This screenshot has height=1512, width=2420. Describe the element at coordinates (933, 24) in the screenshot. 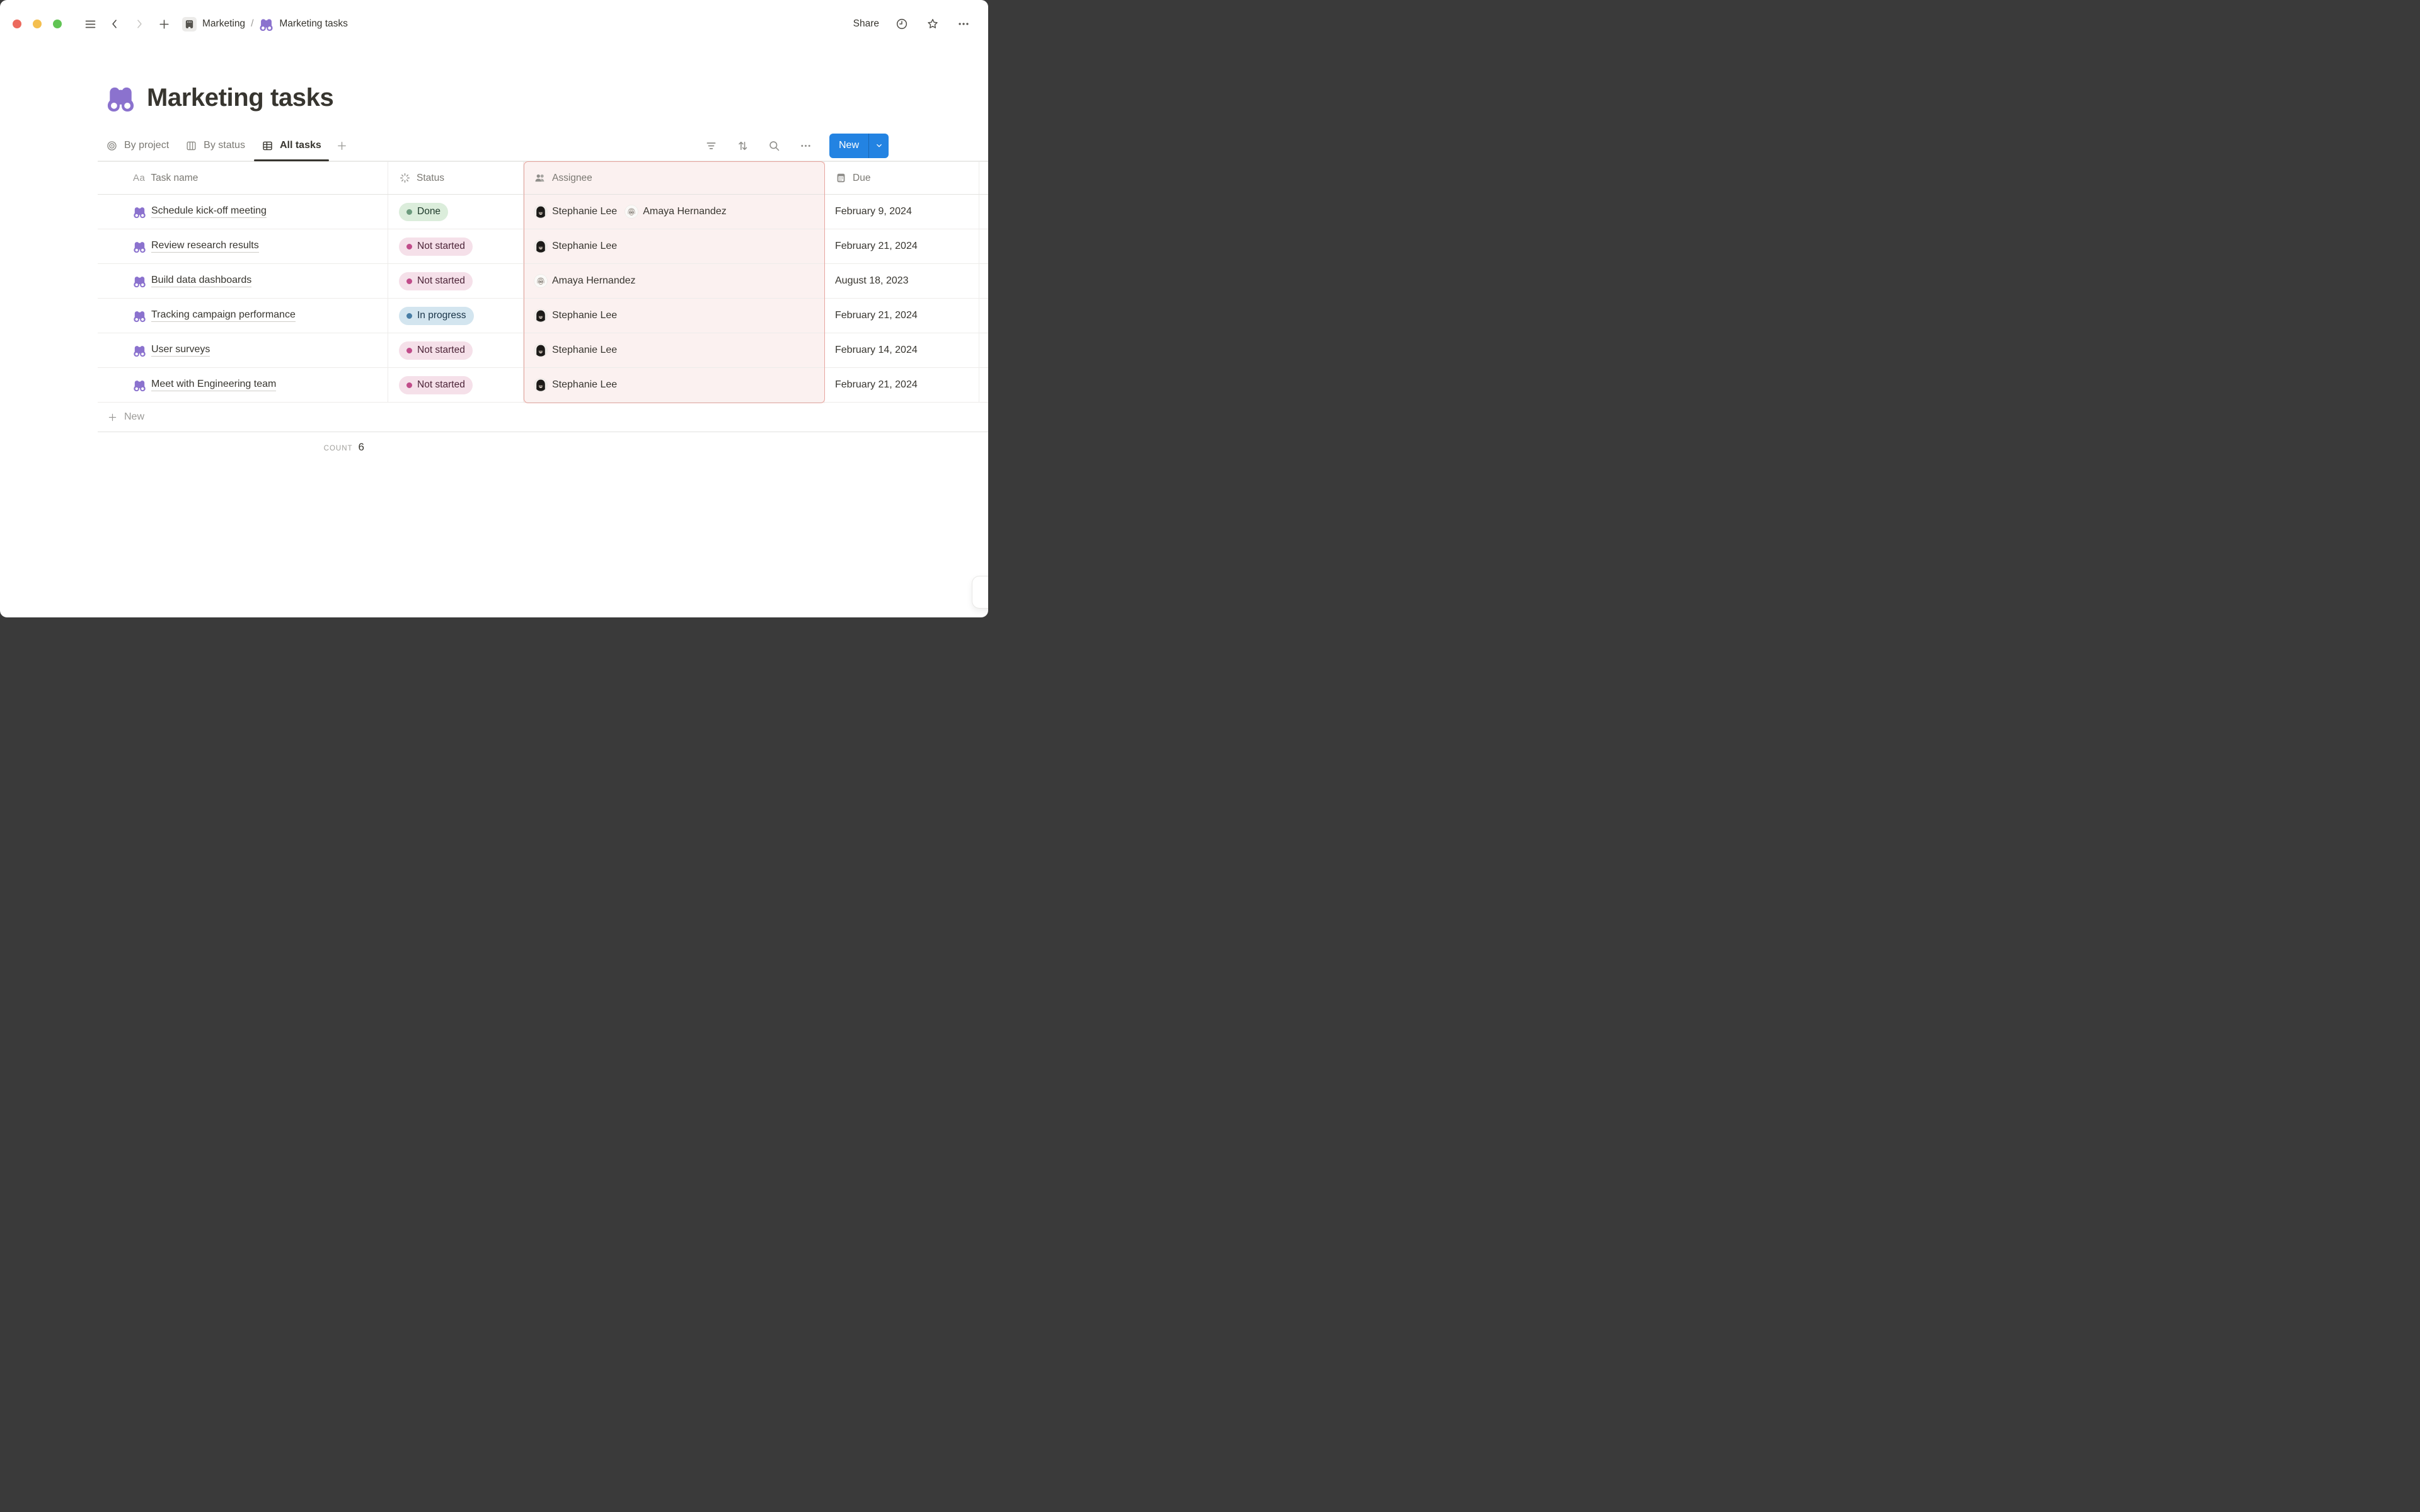

I see `star-icon` at that location.